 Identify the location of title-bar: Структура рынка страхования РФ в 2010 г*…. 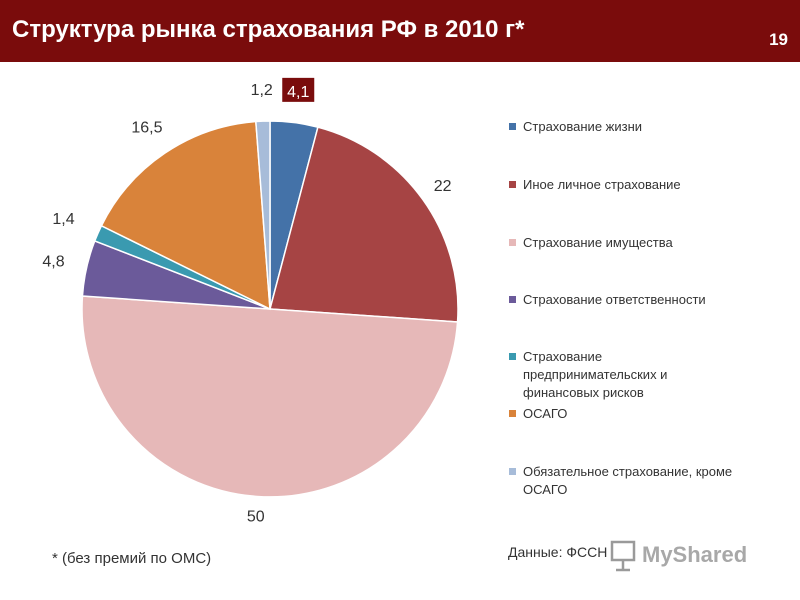
(400, 31).